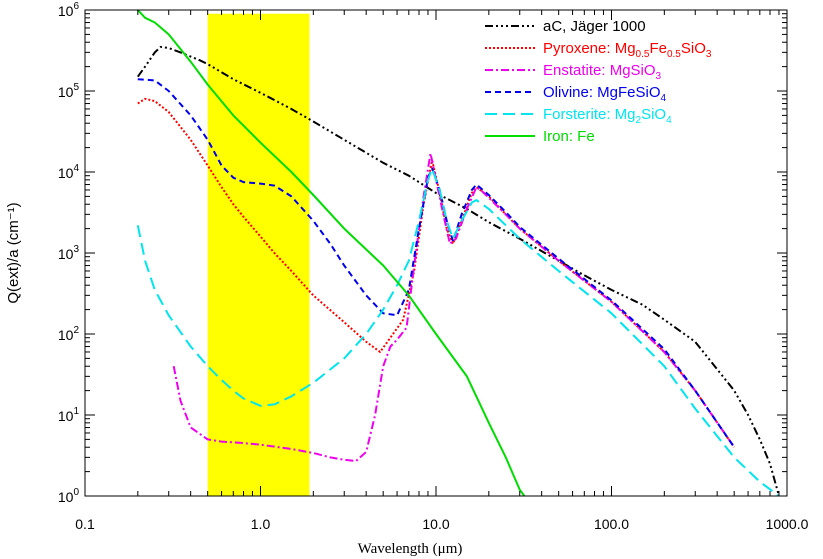 The height and width of the screenshot is (559, 823). I want to click on highlight-band, so click(258, 254).